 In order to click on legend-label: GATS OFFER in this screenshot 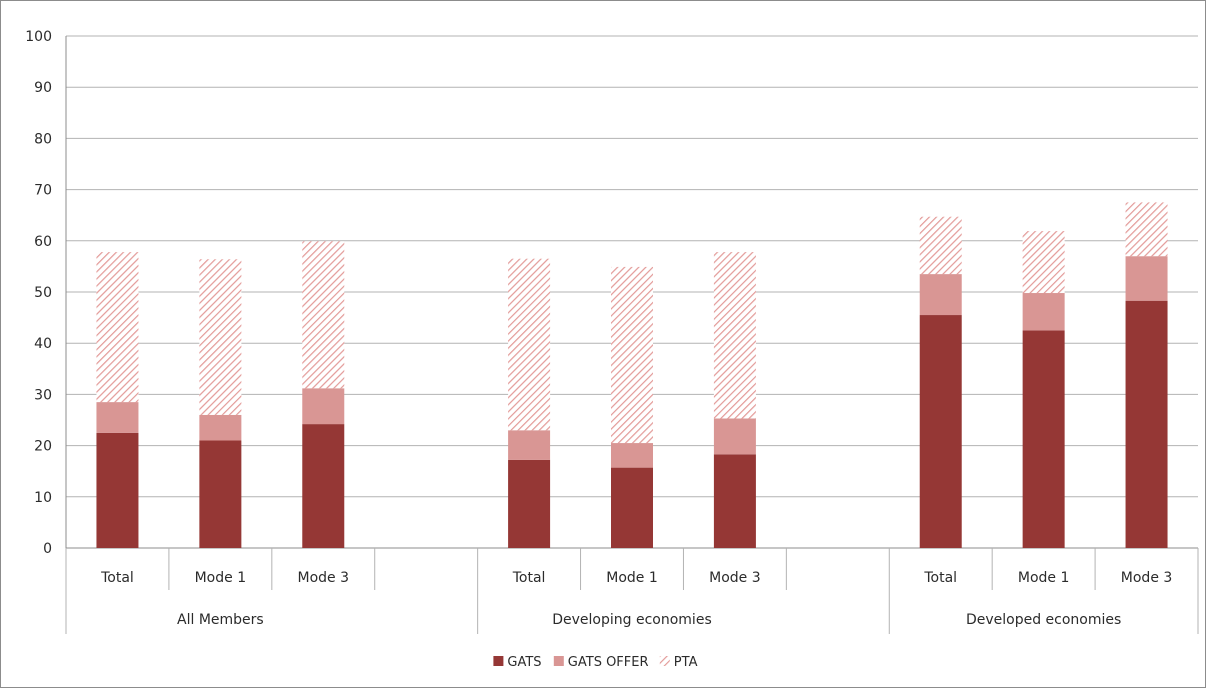, I will do `click(608, 662)`.